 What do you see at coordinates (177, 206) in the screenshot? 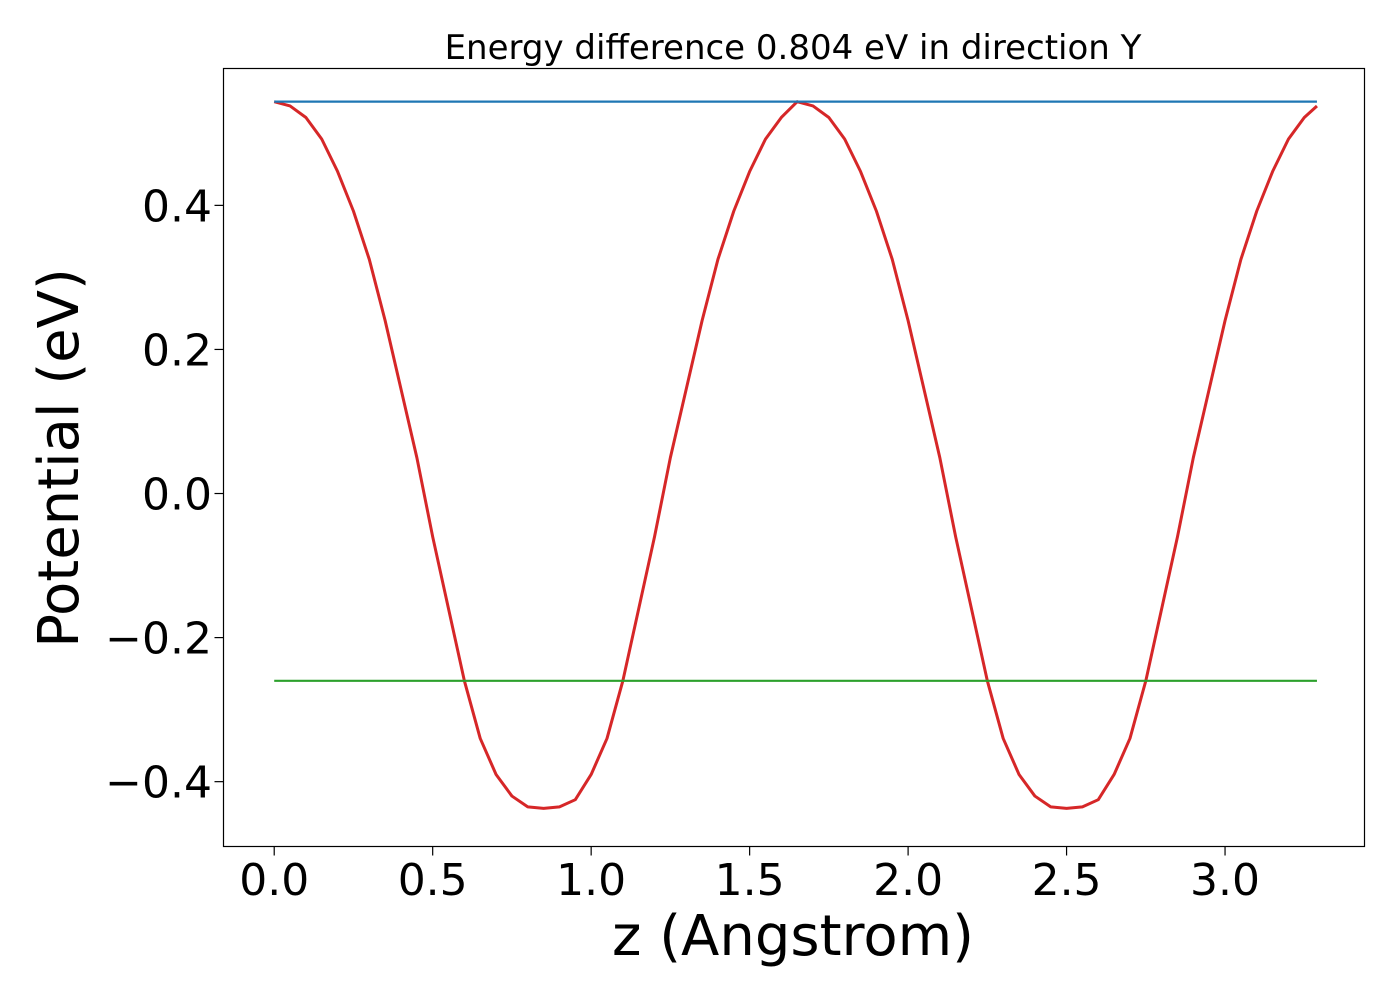
I see `y-tick-label: 0.4` at bounding box center [177, 206].